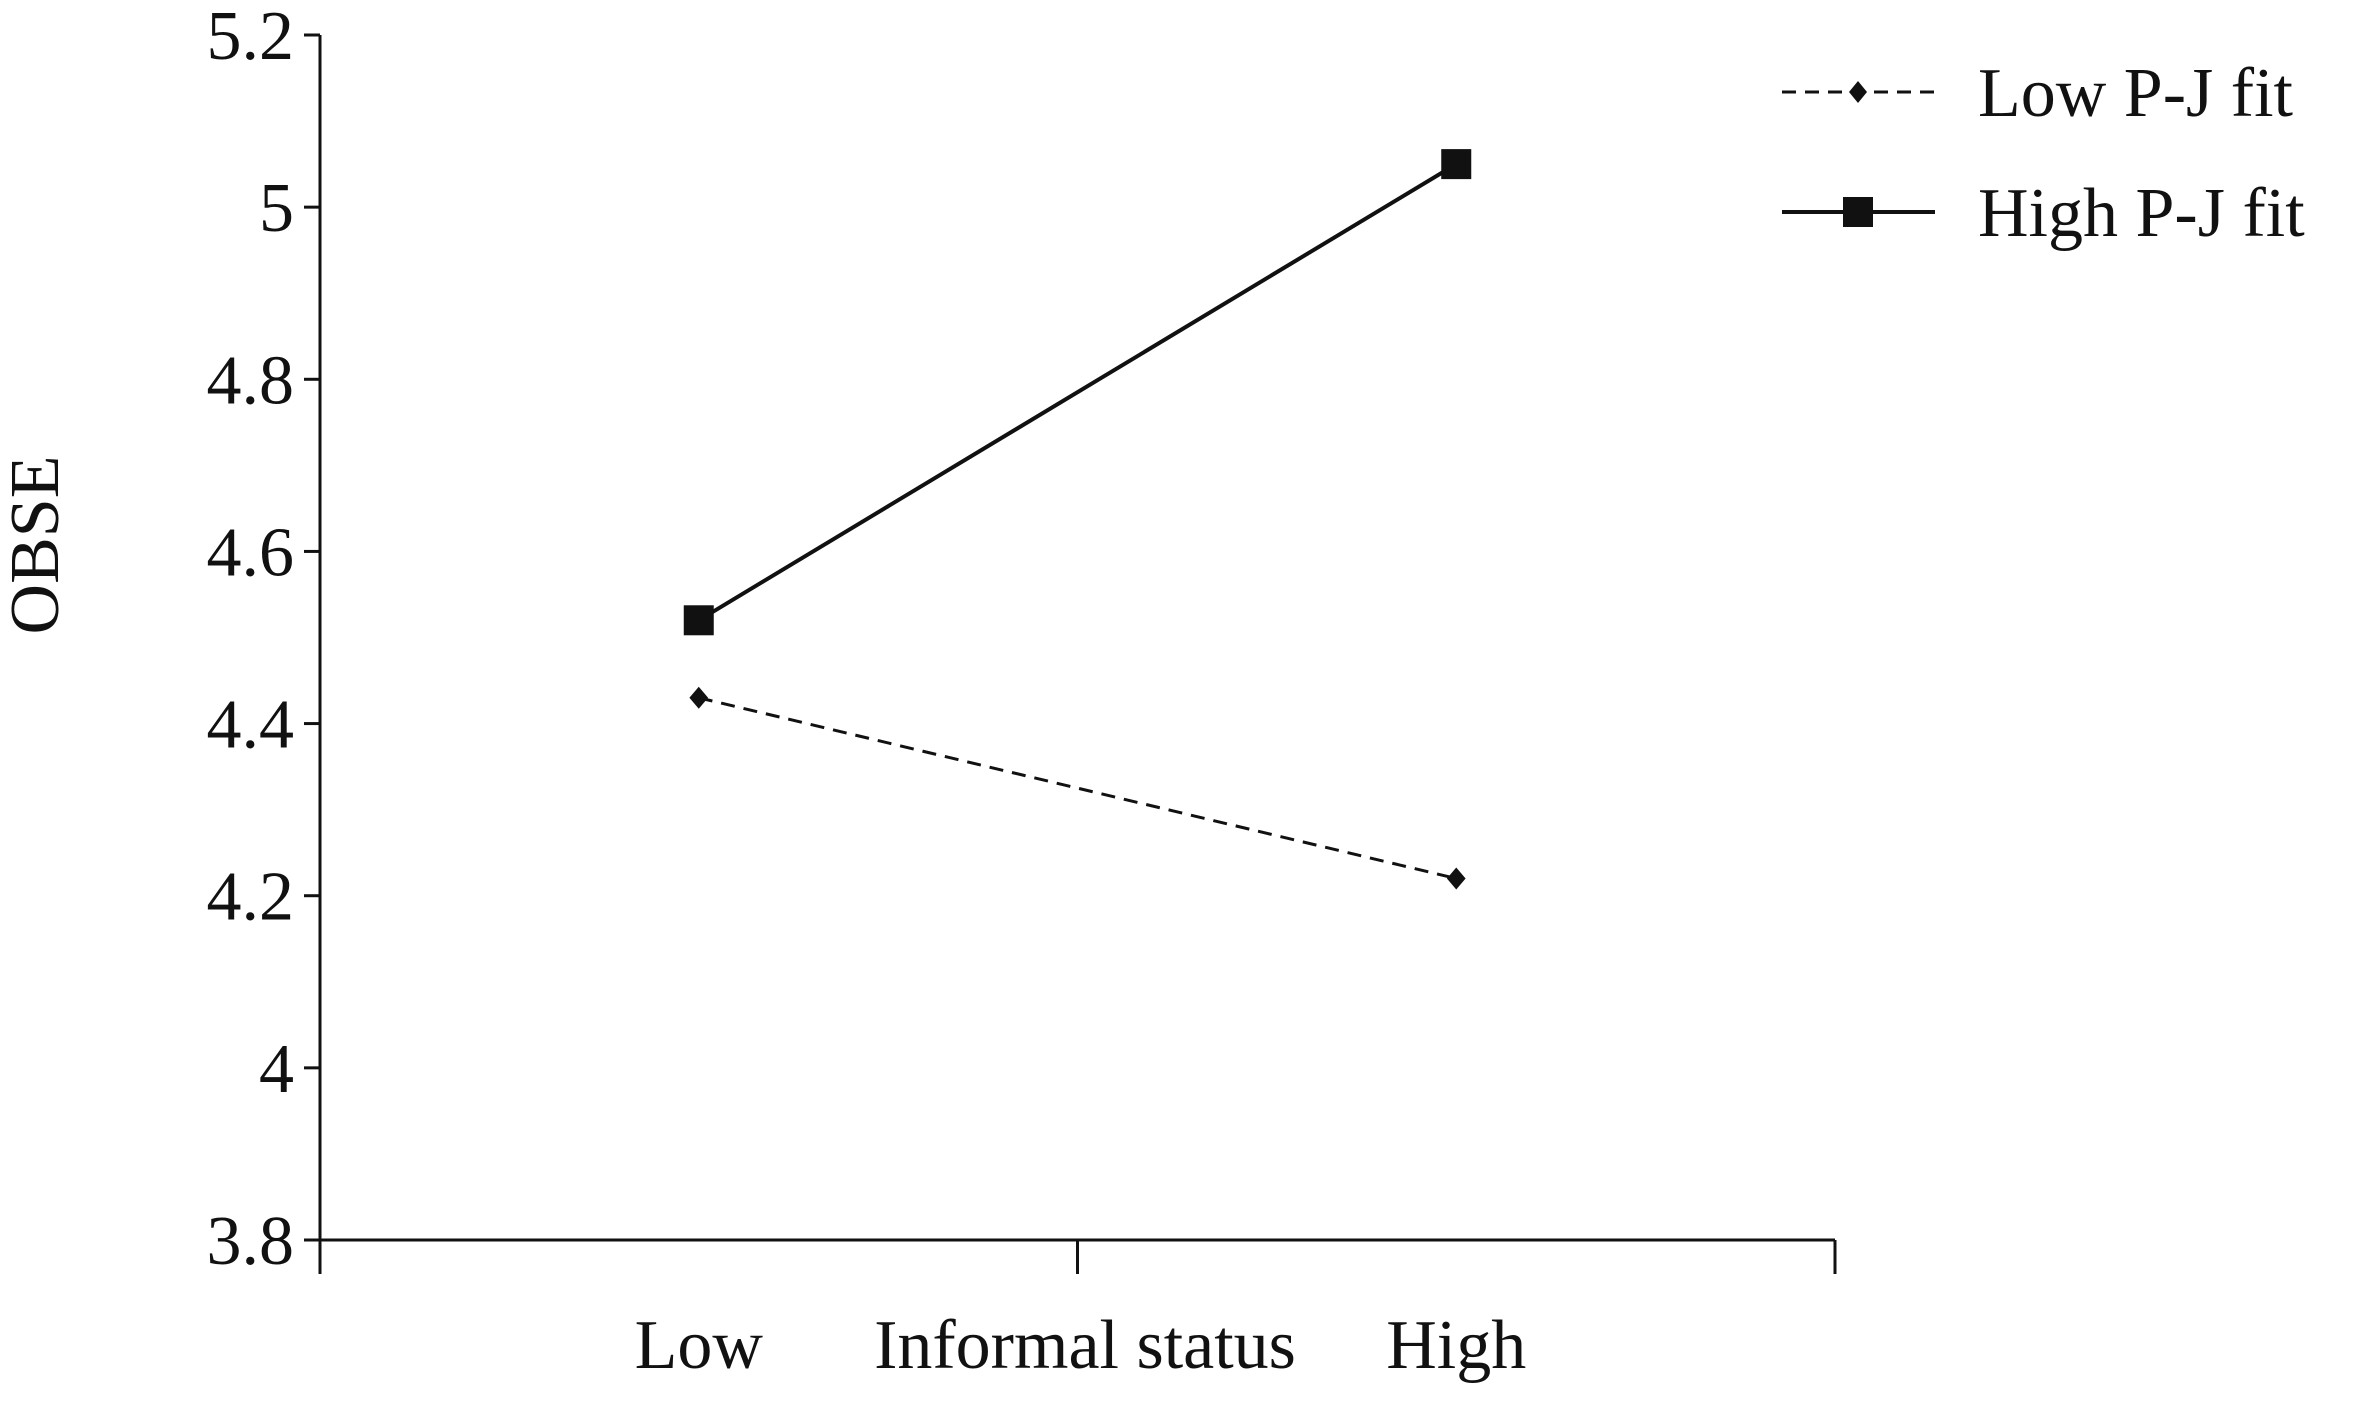 The height and width of the screenshot is (1419, 2380). I want to click on y-tick-label: 4, so click(276, 1069).